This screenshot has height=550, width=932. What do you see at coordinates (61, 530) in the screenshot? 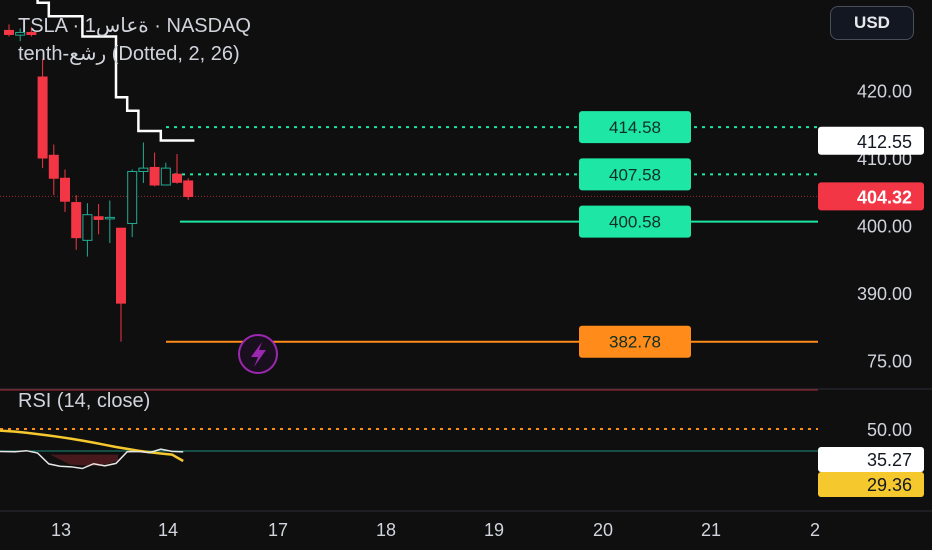
I see `time-tick-label: 13` at bounding box center [61, 530].